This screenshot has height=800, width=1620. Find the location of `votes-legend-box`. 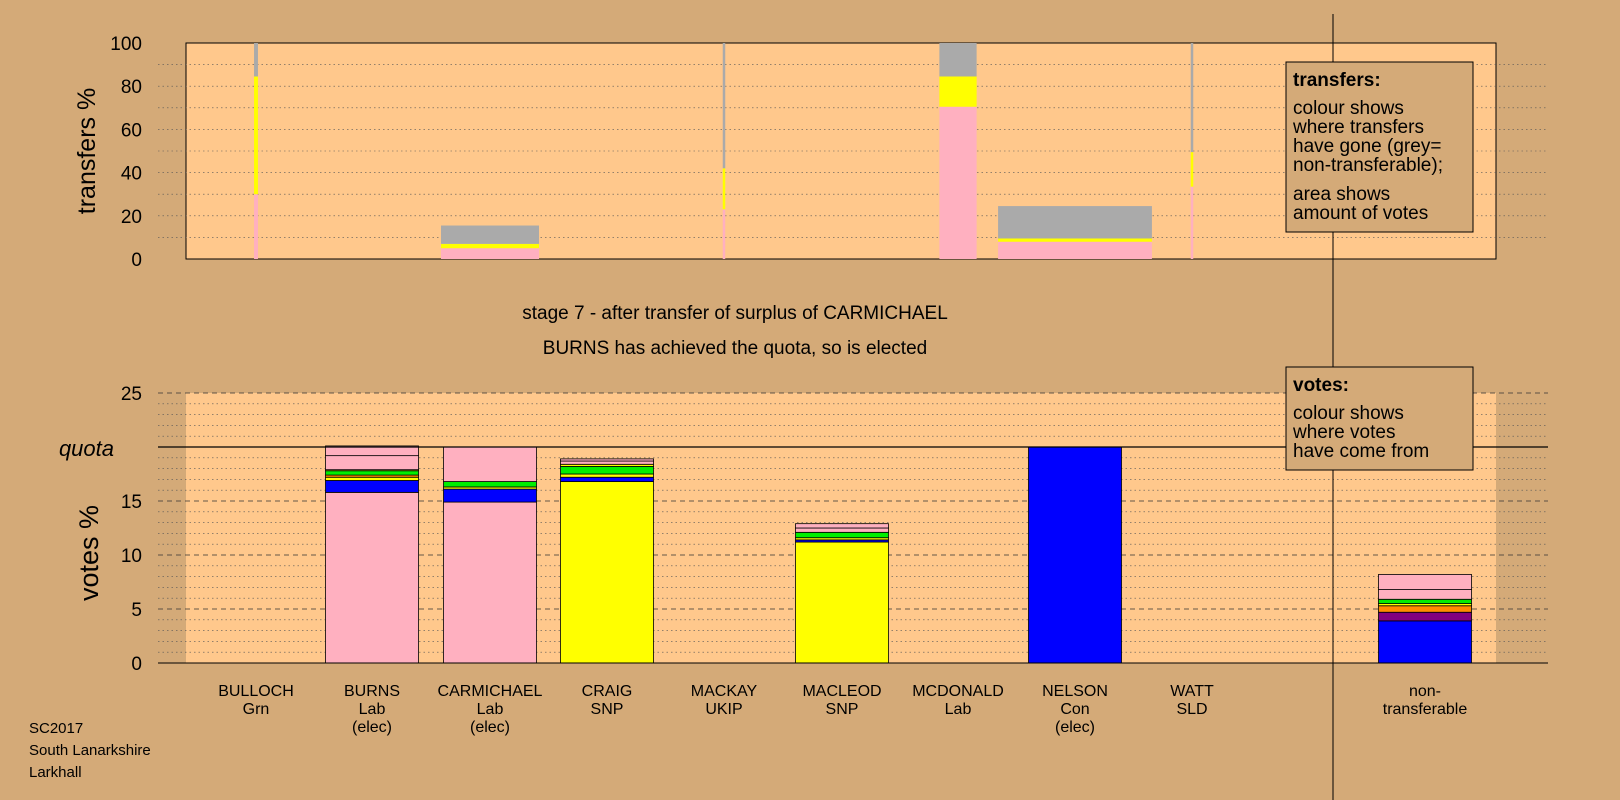

votes-legend-box is located at coordinates (1379, 418).